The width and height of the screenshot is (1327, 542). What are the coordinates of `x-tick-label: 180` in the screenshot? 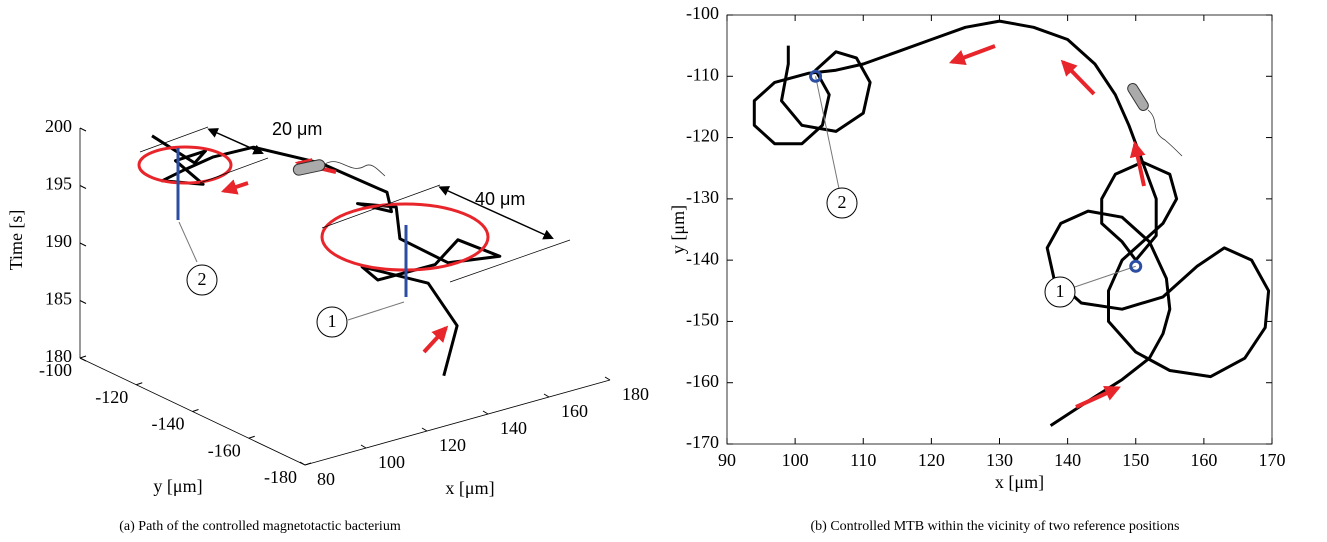 It's located at (635, 394).